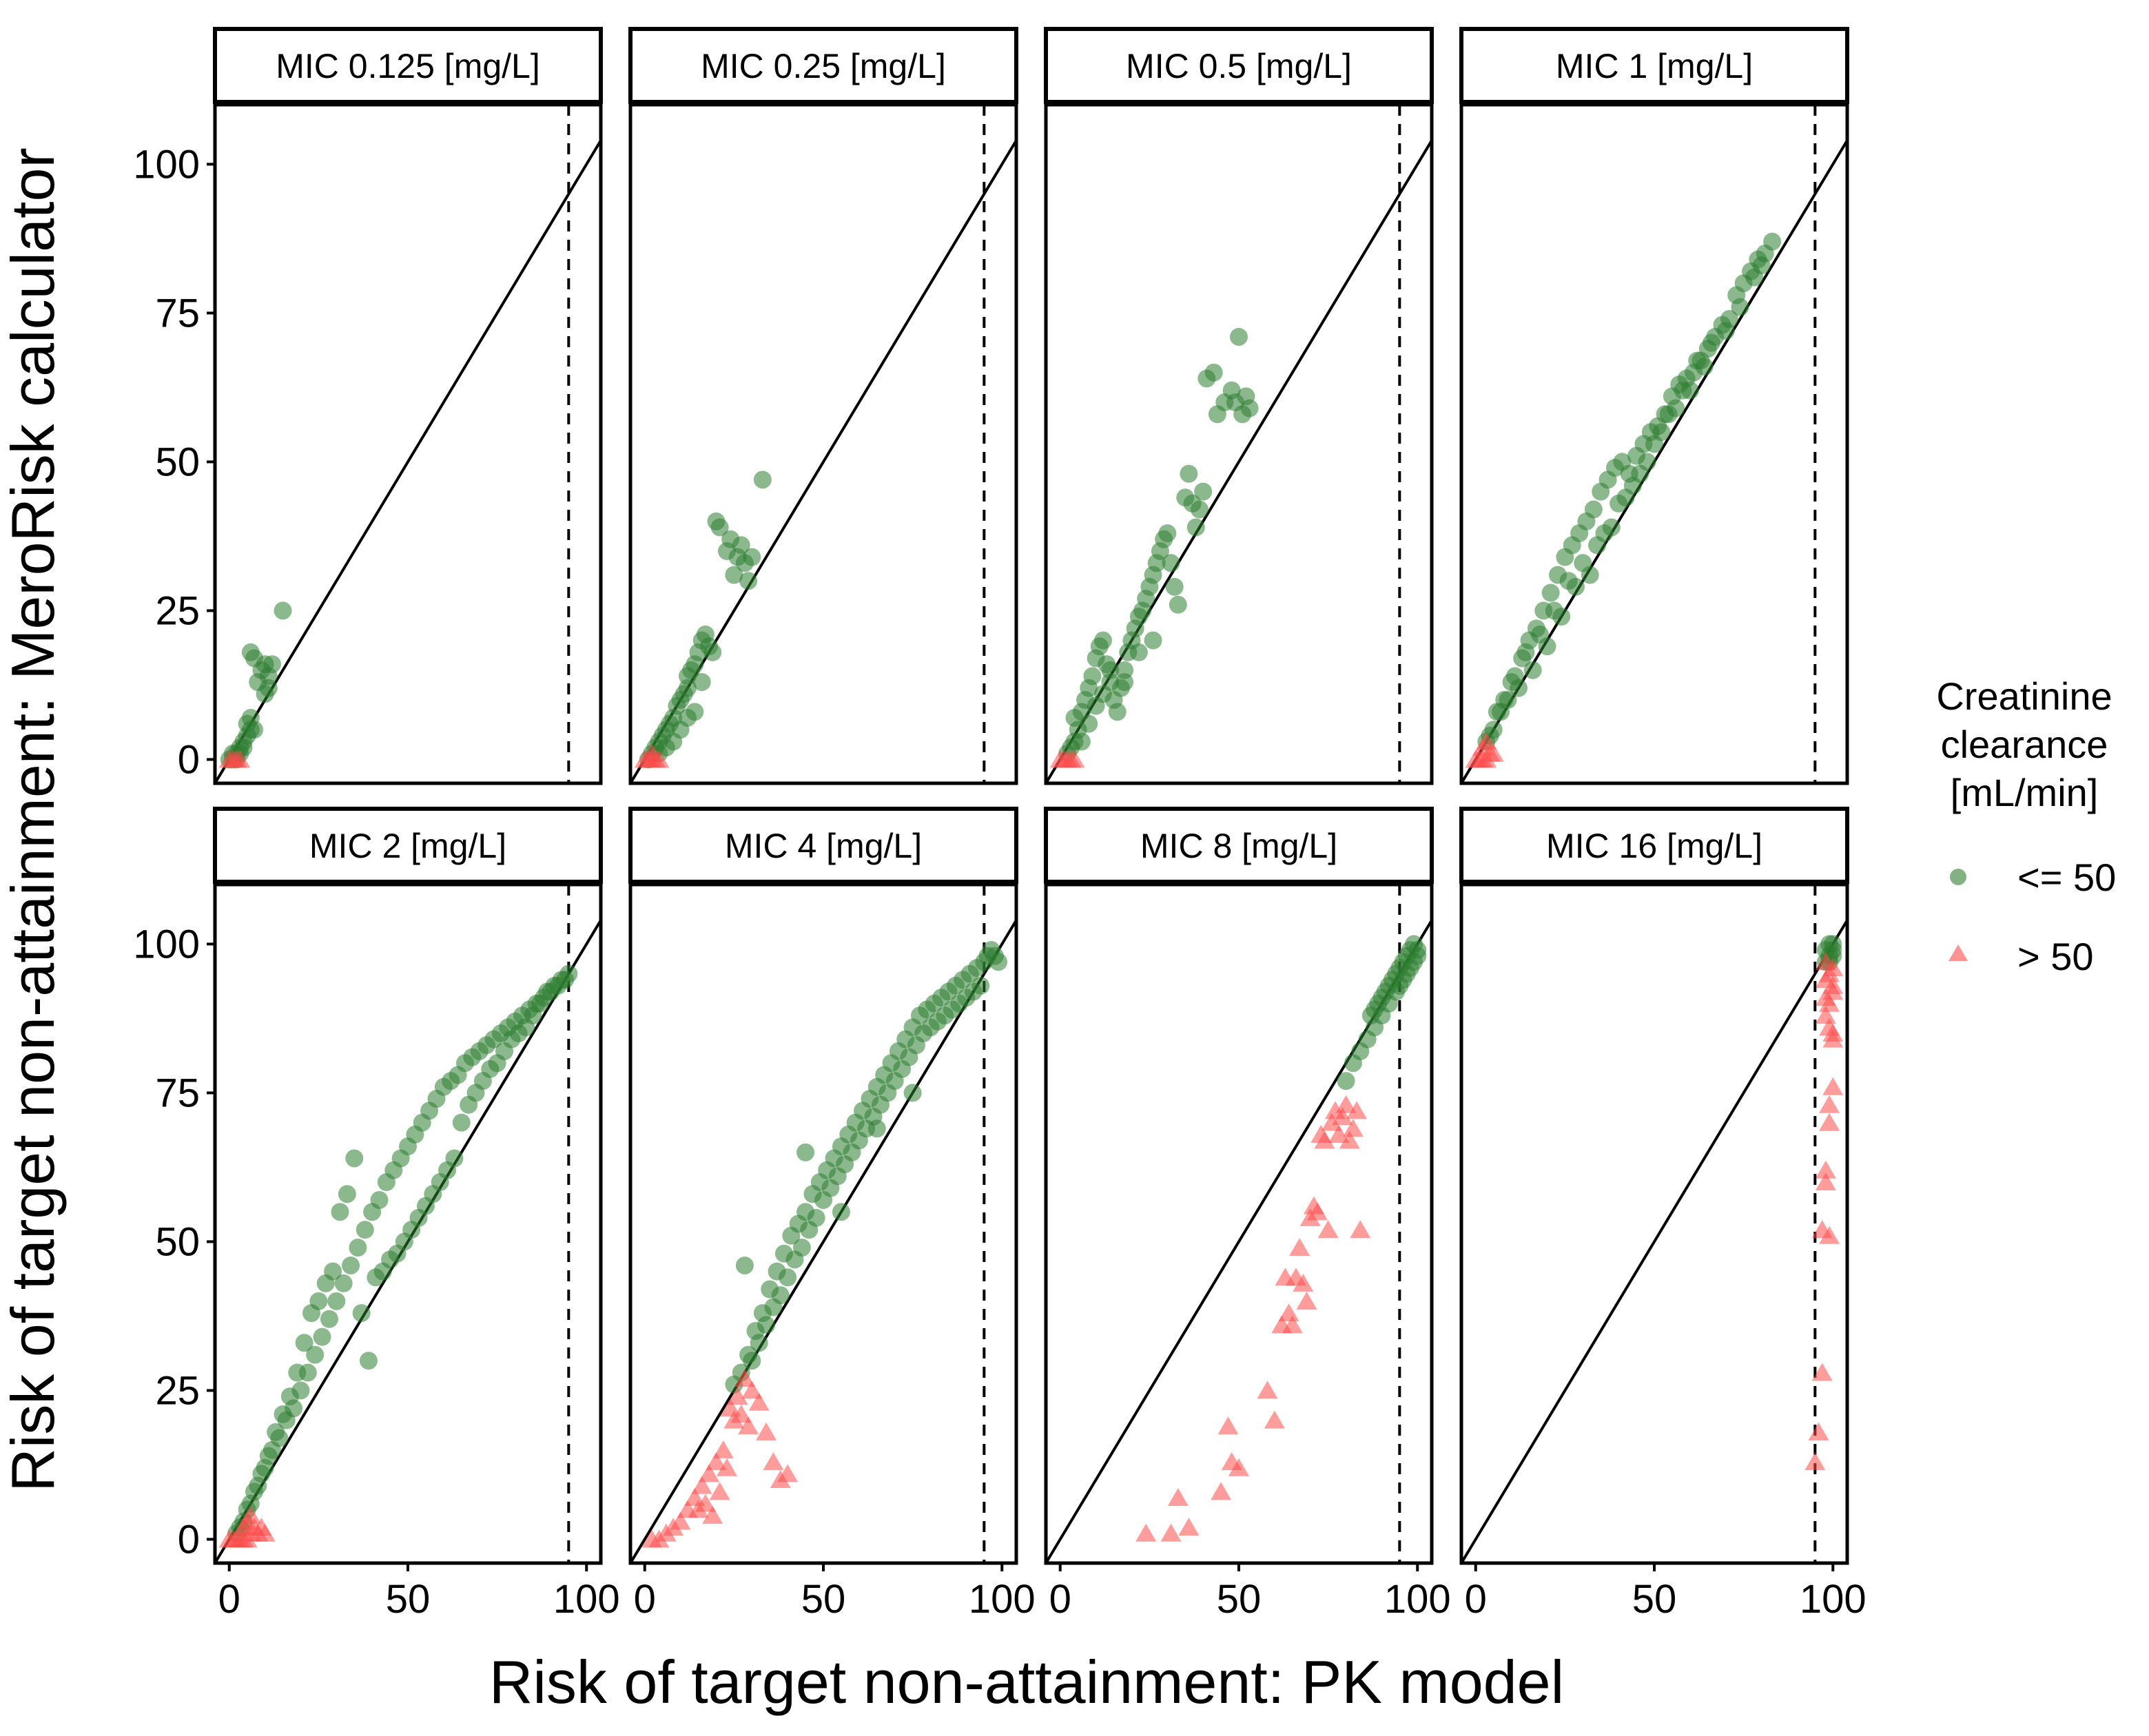 This screenshot has height=1736, width=2149. I want to click on facet-panel: MIC 0.5 [mg/L], so click(1239, 406).